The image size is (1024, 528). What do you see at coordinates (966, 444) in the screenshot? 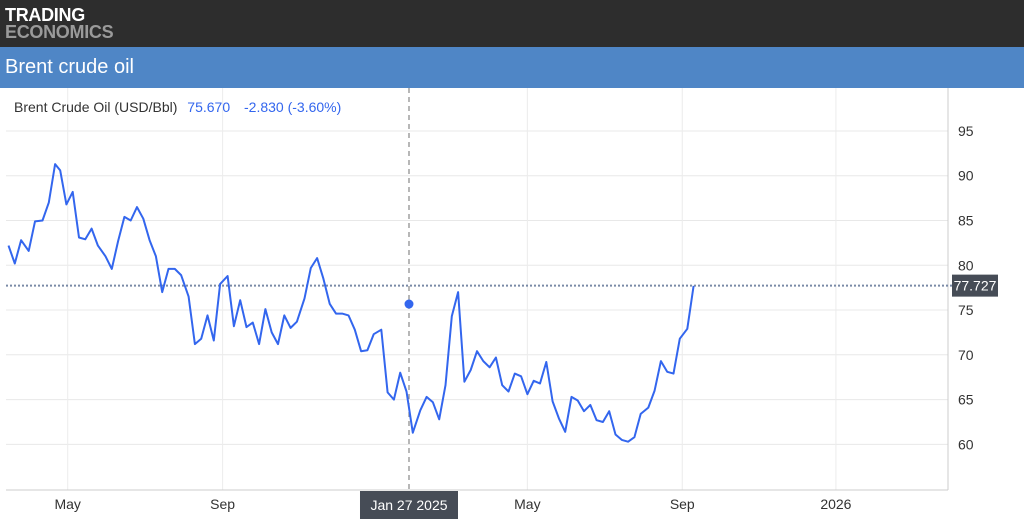
I see `y-tick-label: 60` at bounding box center [966, 444].